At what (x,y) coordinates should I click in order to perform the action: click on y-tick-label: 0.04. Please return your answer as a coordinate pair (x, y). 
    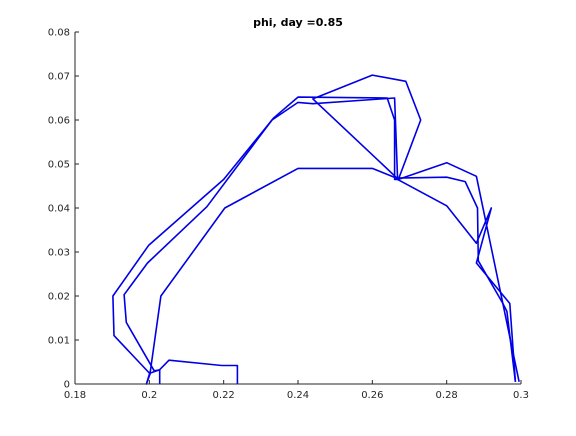
    Looking at the image, I should click on (59, 209).